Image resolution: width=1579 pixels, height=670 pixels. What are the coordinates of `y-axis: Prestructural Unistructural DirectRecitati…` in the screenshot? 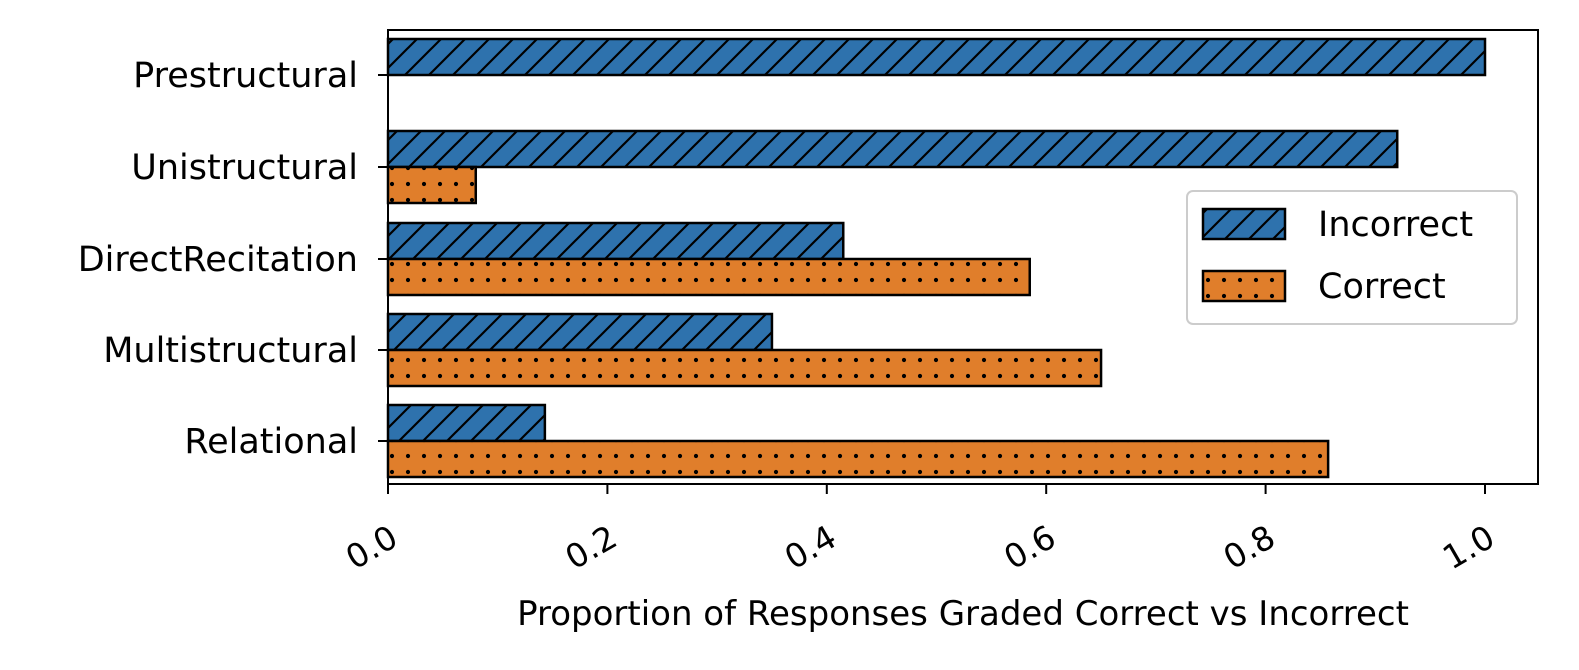 It's located at (233, 259).